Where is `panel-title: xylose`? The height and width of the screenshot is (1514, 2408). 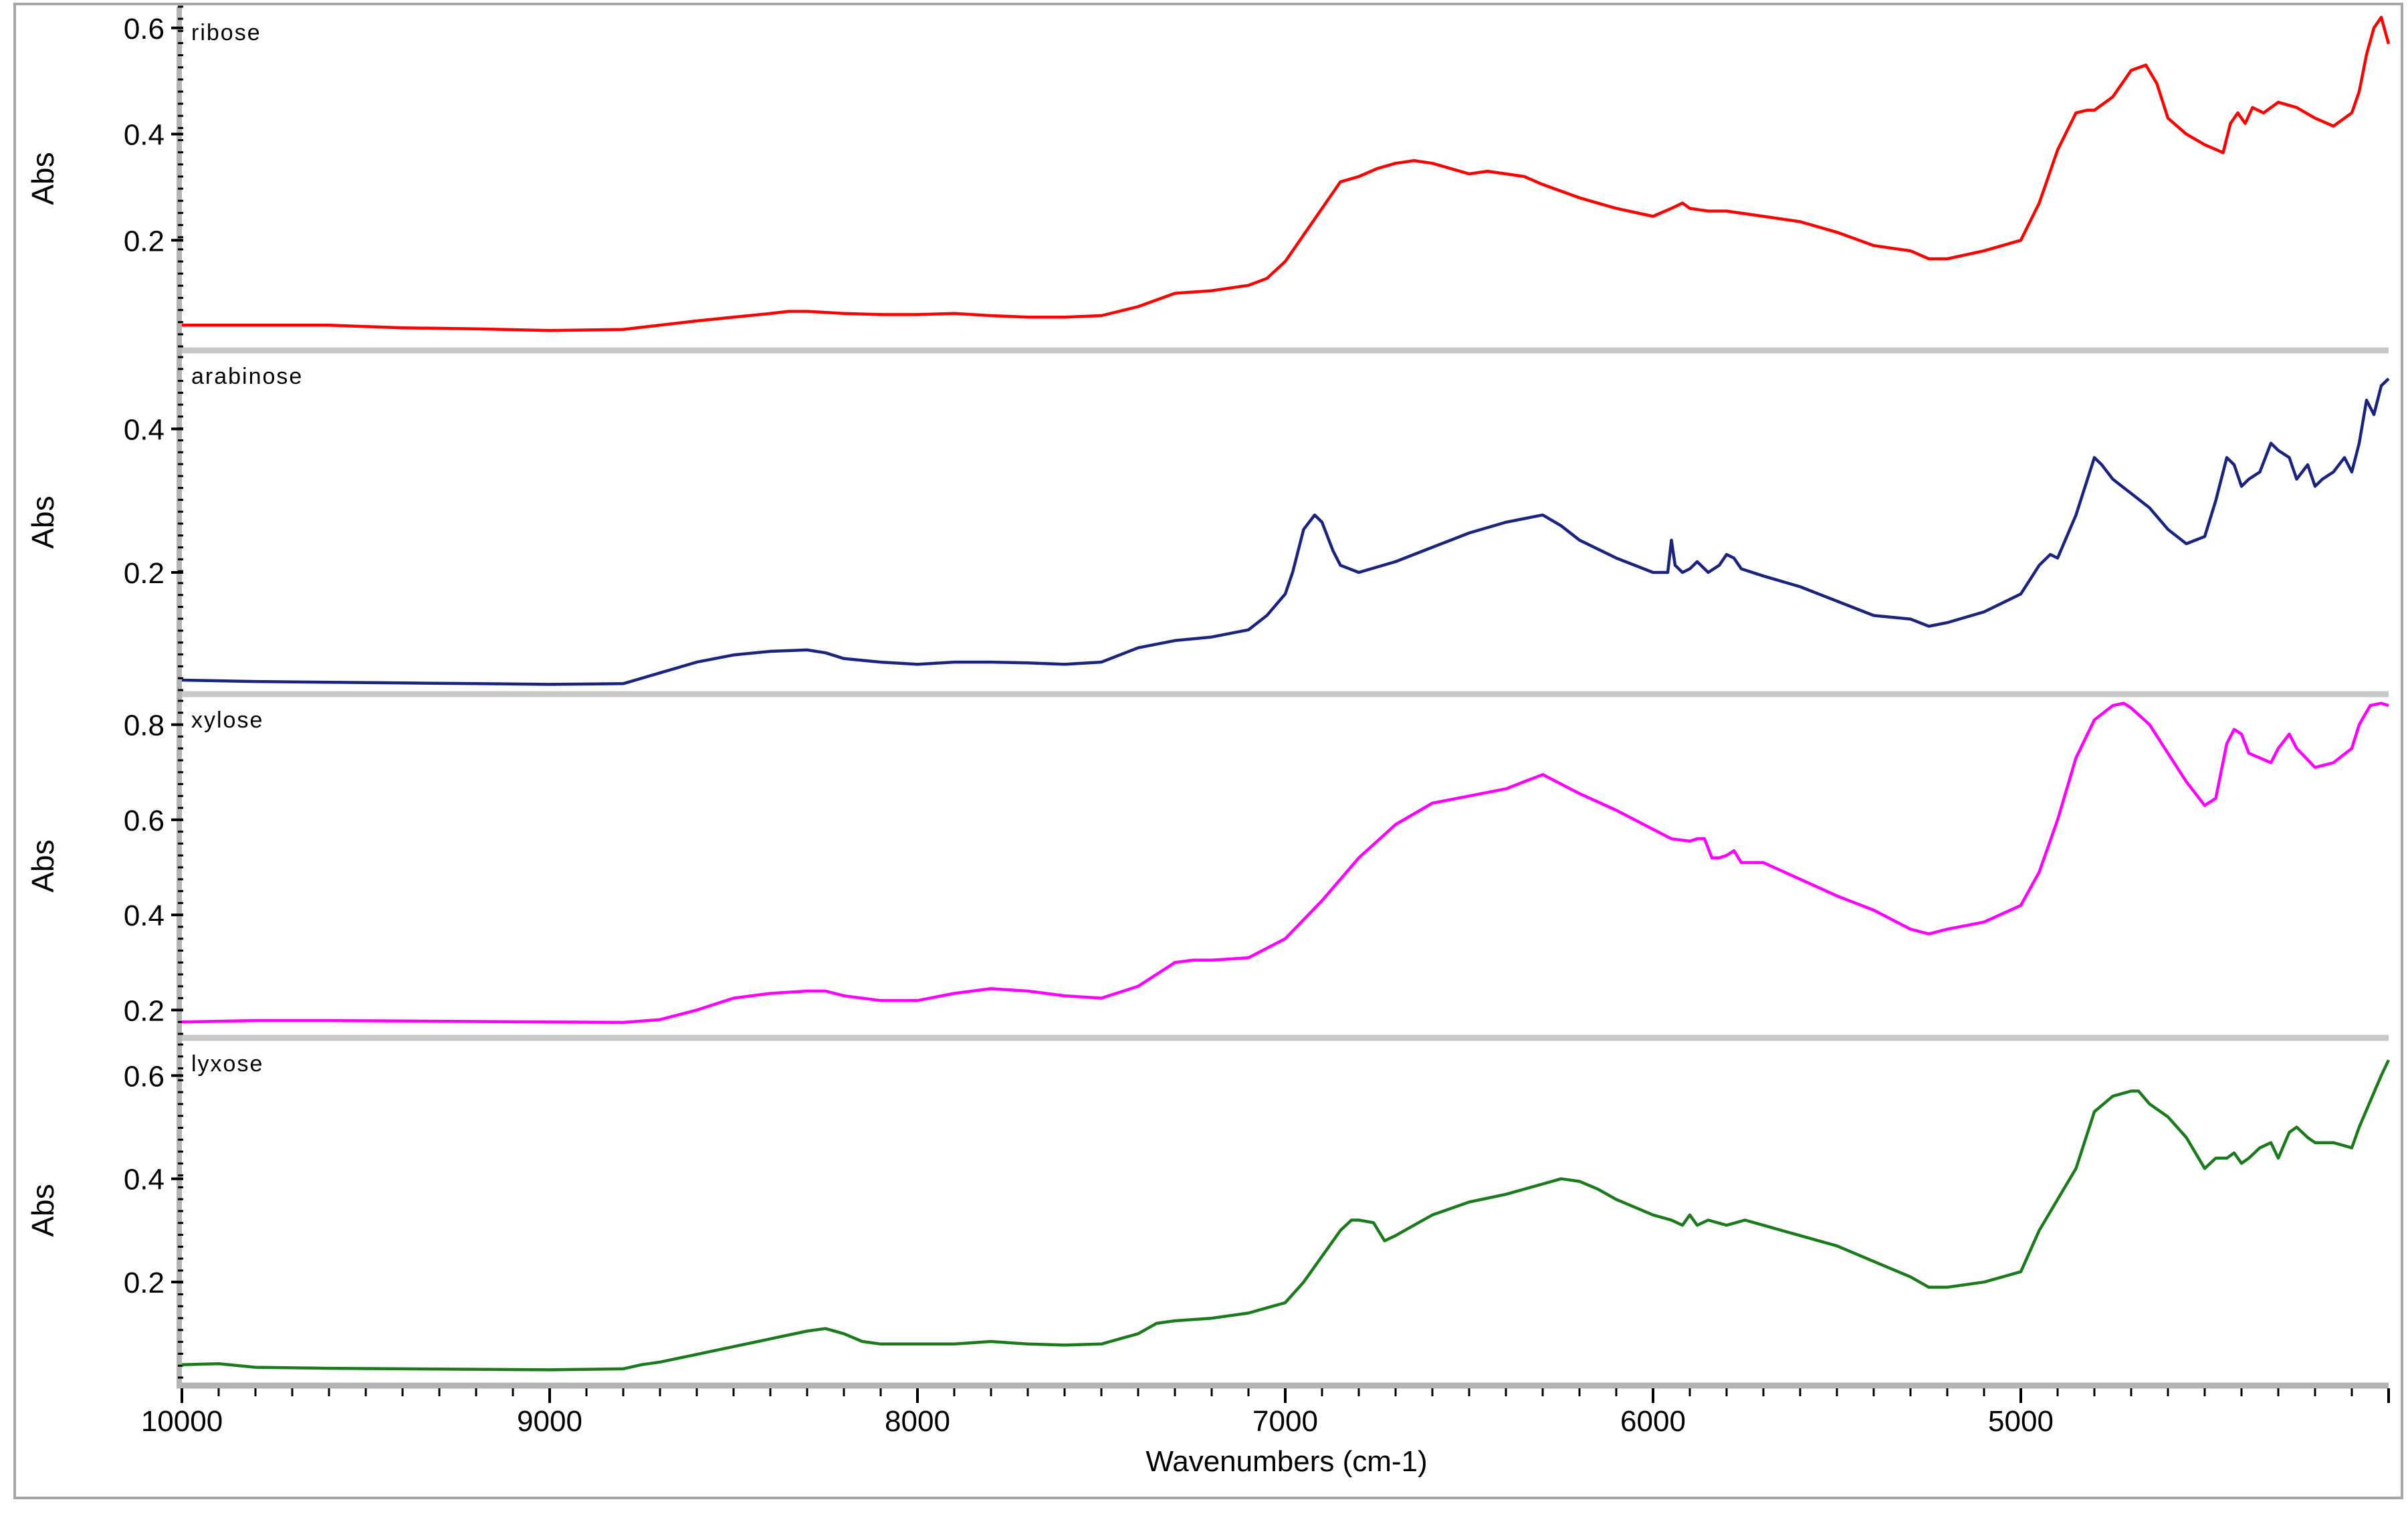 panel-title: xylose is located at coordinates (227, 720).